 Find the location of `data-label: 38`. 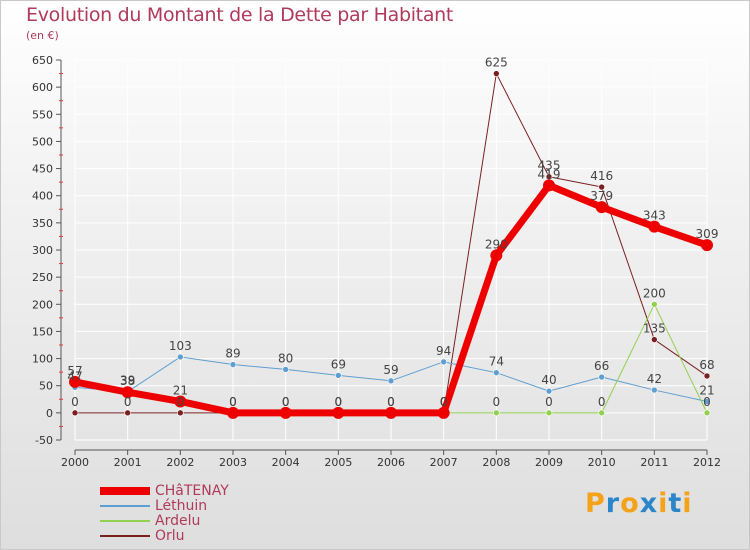

data-label: 38 is located at coordinates (127, 381).